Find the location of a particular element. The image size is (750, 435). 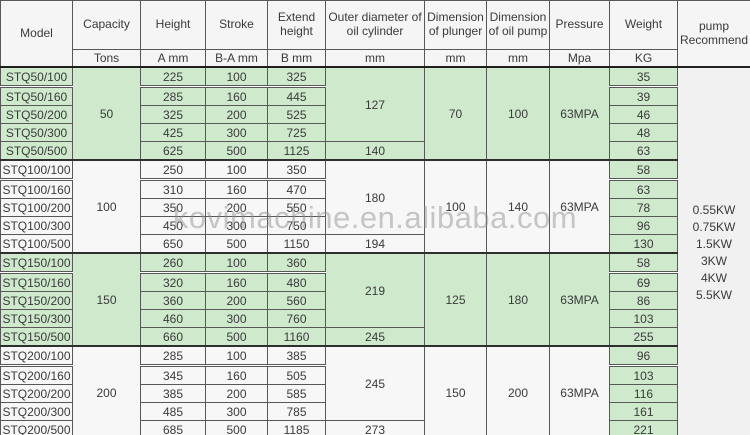

outer-diameter-cell: 194 is located at coordinates (375, 244).